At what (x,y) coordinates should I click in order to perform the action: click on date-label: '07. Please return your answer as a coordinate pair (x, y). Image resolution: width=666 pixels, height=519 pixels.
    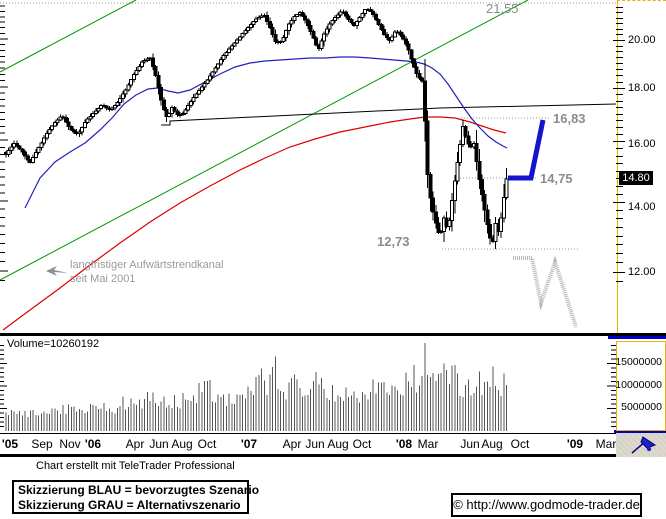
    Looking at the image, I should click on (249, 444).